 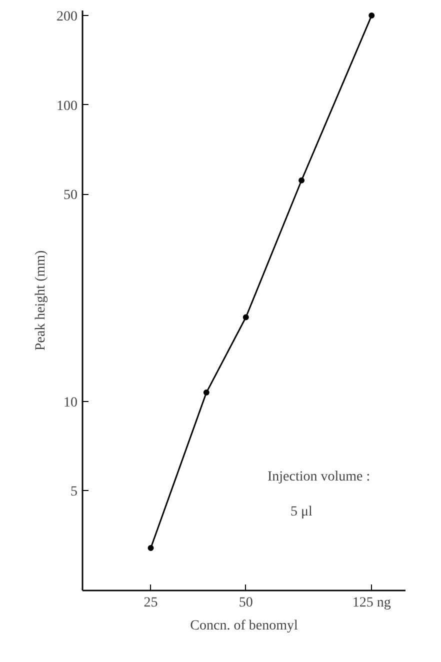 What do you see at coordinates (371, 603) in the screenshot?
I see `x-tick-label: 125 ng` at bounding box center [371, 603].